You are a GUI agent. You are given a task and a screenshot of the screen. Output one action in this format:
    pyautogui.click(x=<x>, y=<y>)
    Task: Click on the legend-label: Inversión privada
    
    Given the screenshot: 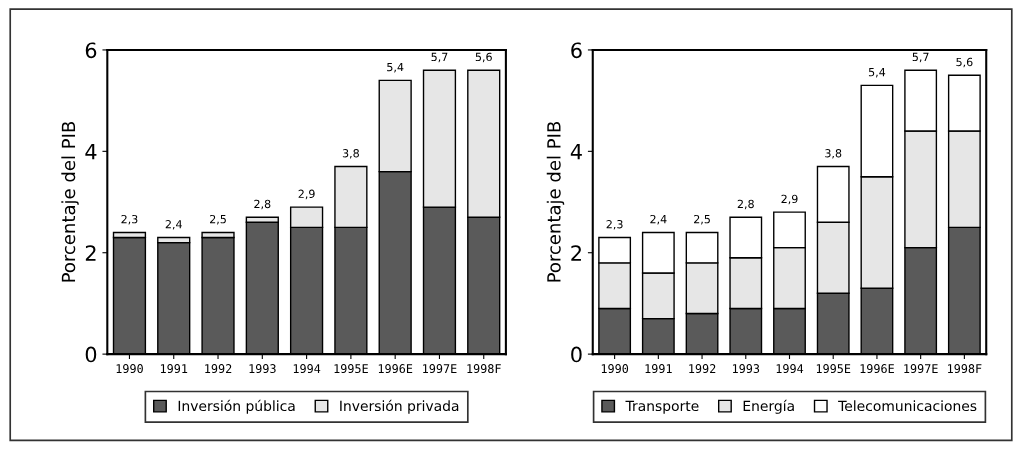 What is the action you would take?
    pyautogui.click(x=399, y=406)
    